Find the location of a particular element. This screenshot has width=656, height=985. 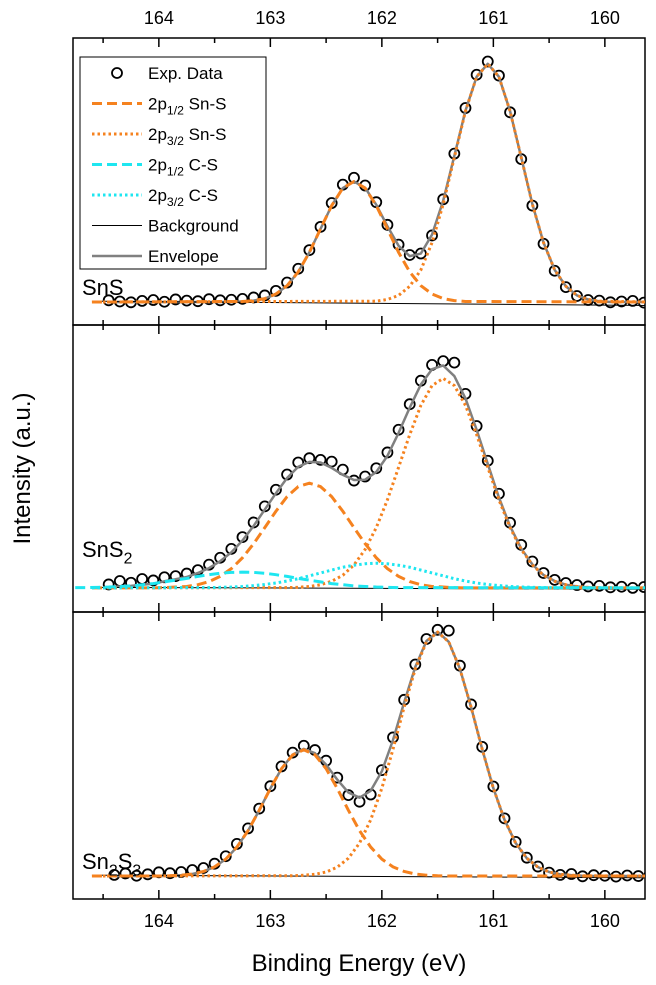

legend-label: 2p3/2 Sn-S is located at coordinates (187, 136).